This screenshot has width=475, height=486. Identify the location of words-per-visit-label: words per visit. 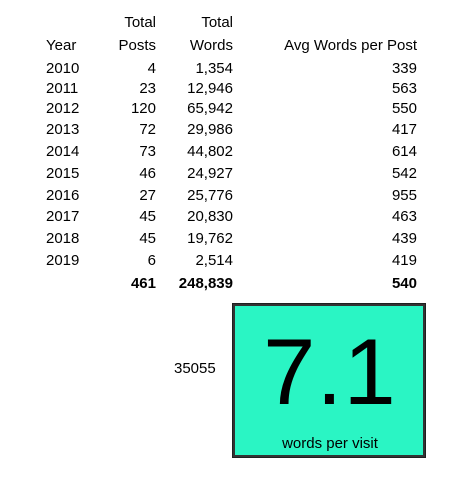
(330, 443).